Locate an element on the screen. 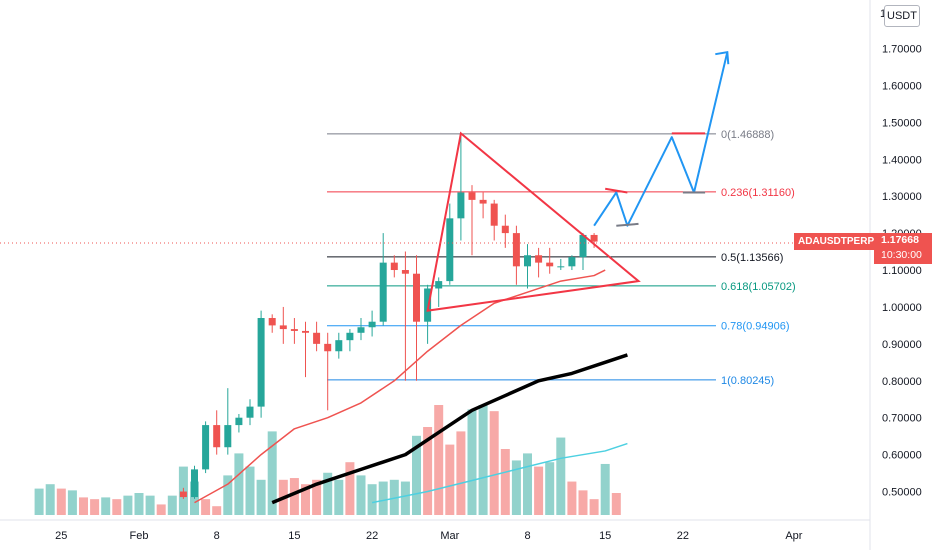 The width and height of the screenshot is (932, 550). price-tick-label: 0.50000 is located at coordinates (902, 493).